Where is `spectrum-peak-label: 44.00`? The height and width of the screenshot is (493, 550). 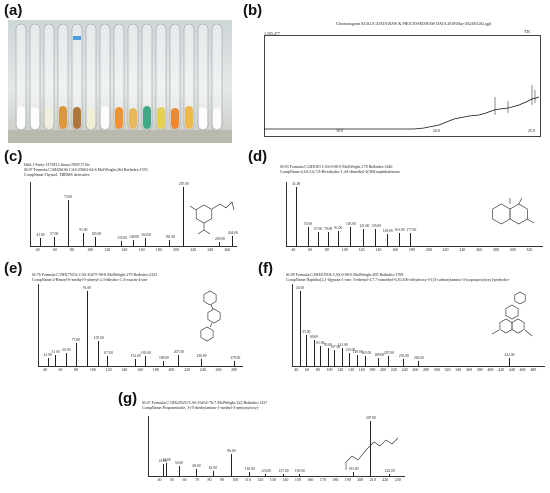 spectrum-peak-label: 44.00 is located at coordinates (166, 459).